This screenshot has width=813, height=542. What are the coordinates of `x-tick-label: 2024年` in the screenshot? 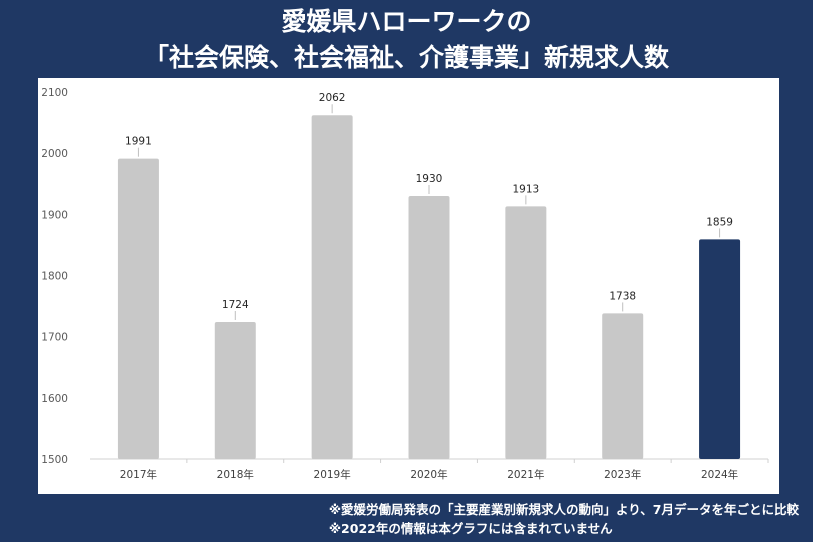 It's located at (719, 474).